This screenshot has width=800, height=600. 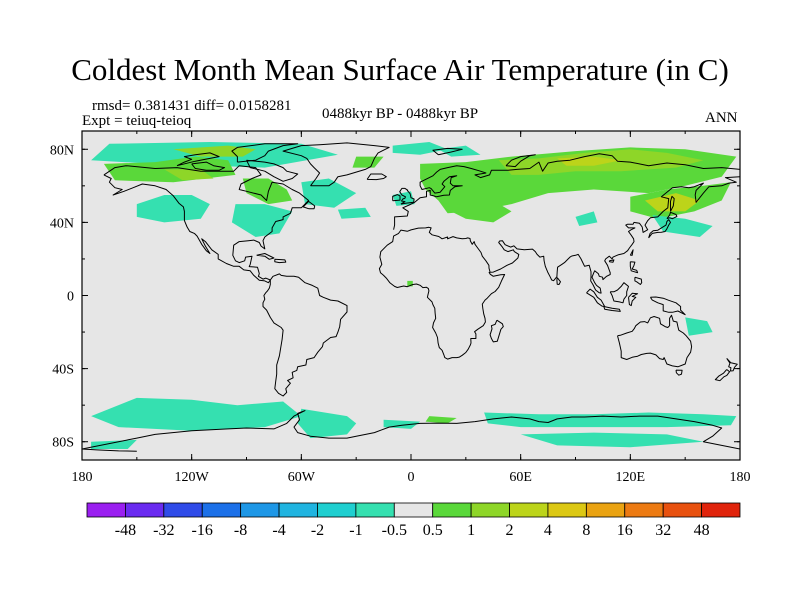 What do you see at coordinates (548, 530) in the screenshot?
I see `colorbar-label: 4` at bounding box center [548, 530].